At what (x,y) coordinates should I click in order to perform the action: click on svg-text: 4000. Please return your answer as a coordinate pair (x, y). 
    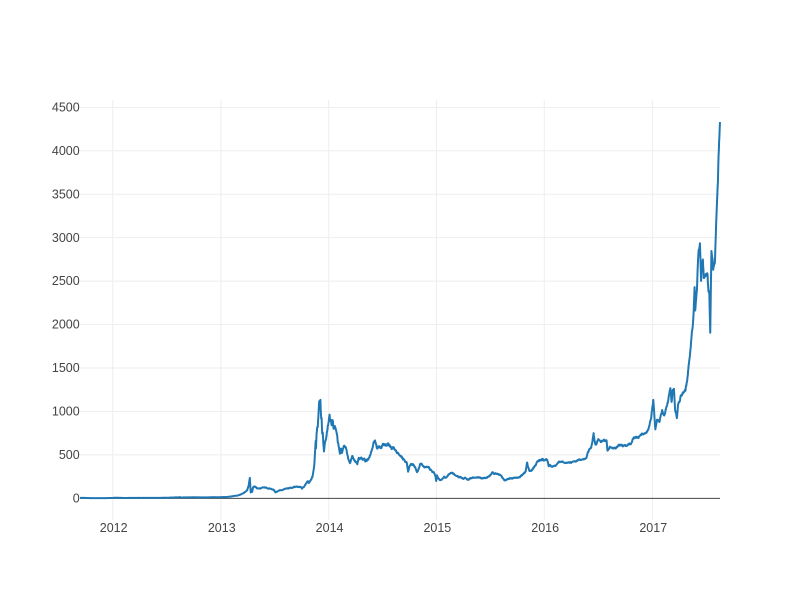
    Looking at the image, I should click on (66, 151).